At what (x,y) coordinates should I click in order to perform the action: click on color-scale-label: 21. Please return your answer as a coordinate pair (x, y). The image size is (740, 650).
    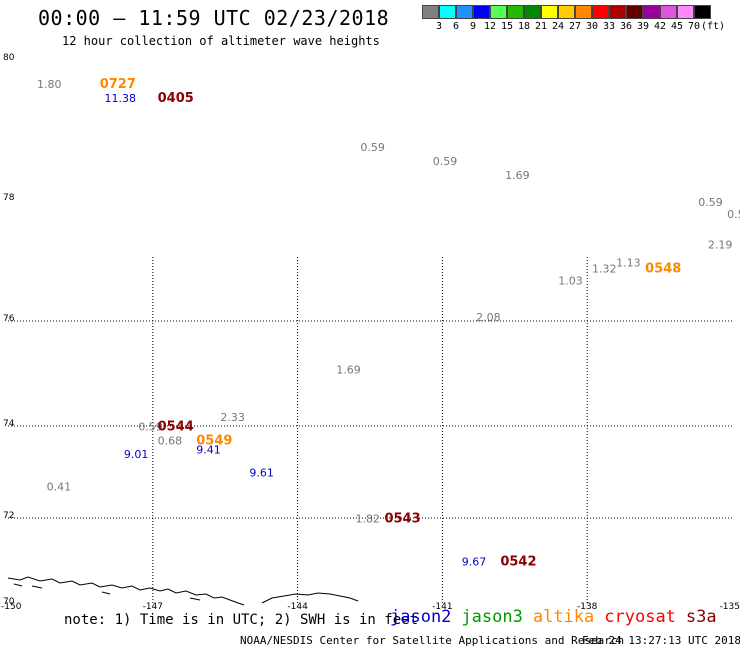
    Looking at the image, I should click on (541, 26).